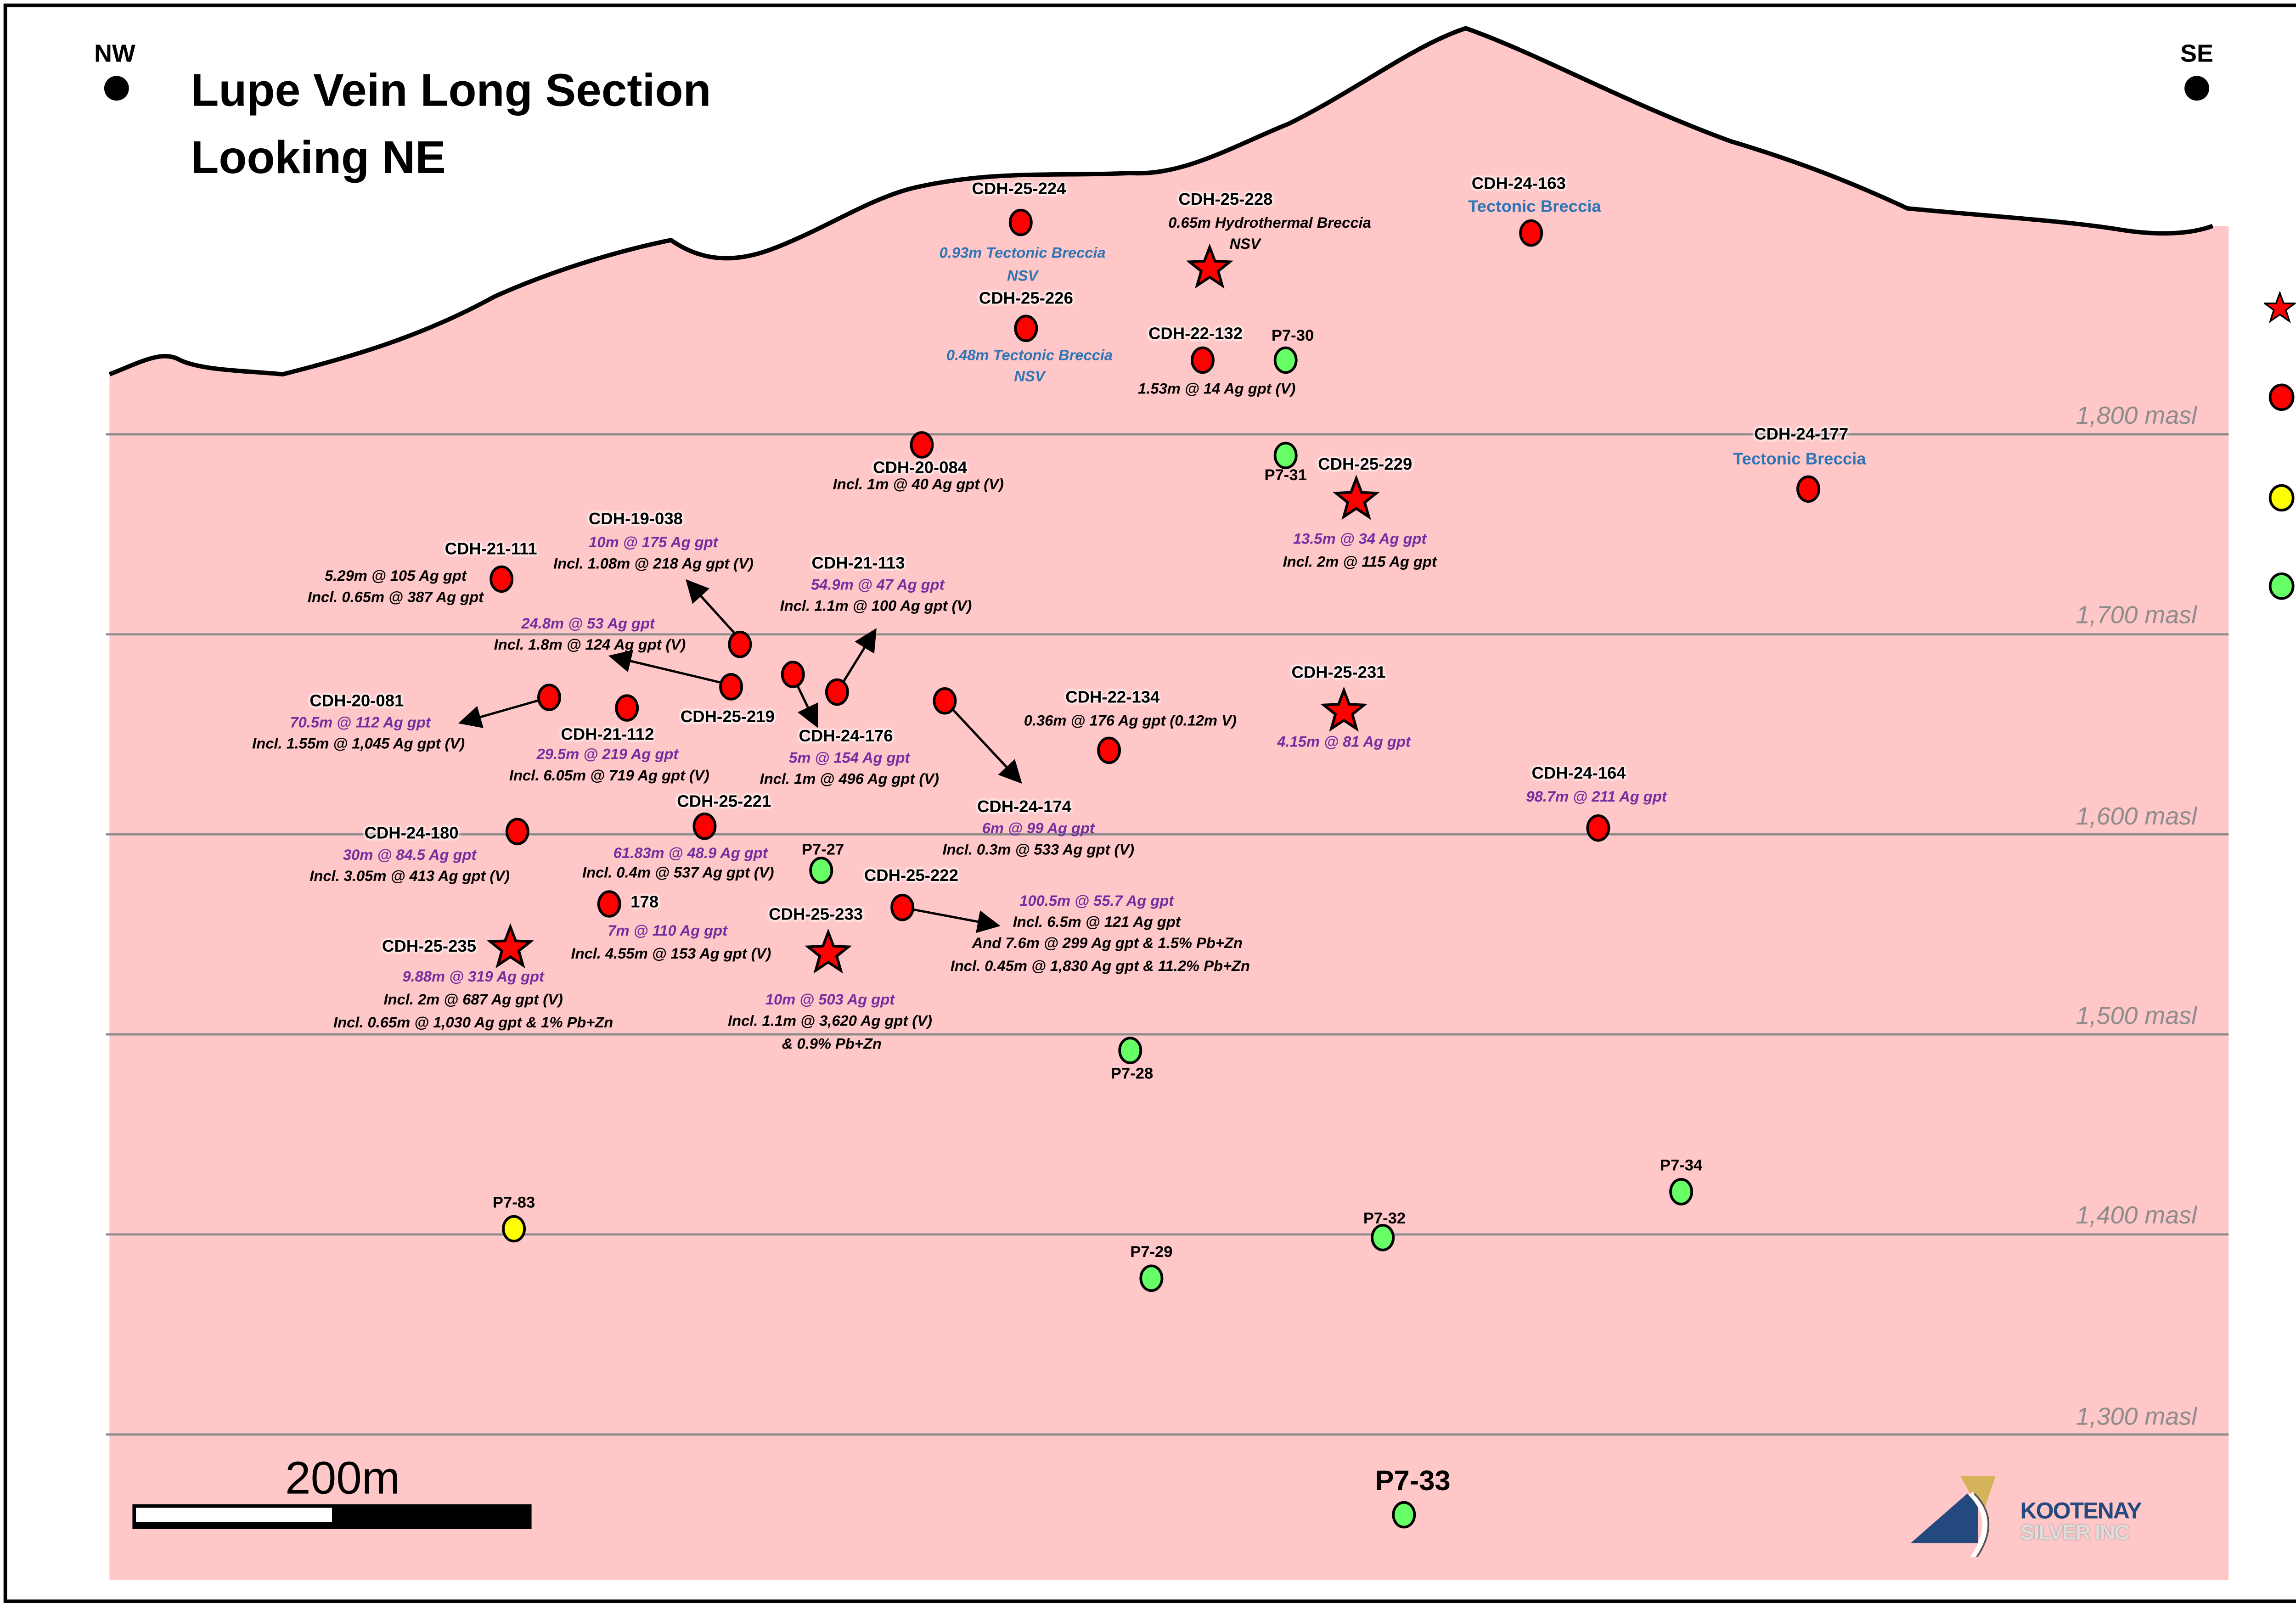 The width and height of the screenshot is (2296, 1610). I want to click on intercept-detail-label: Incl. 3.05m @ 413 Ag gpt (V), so click(410, 876).